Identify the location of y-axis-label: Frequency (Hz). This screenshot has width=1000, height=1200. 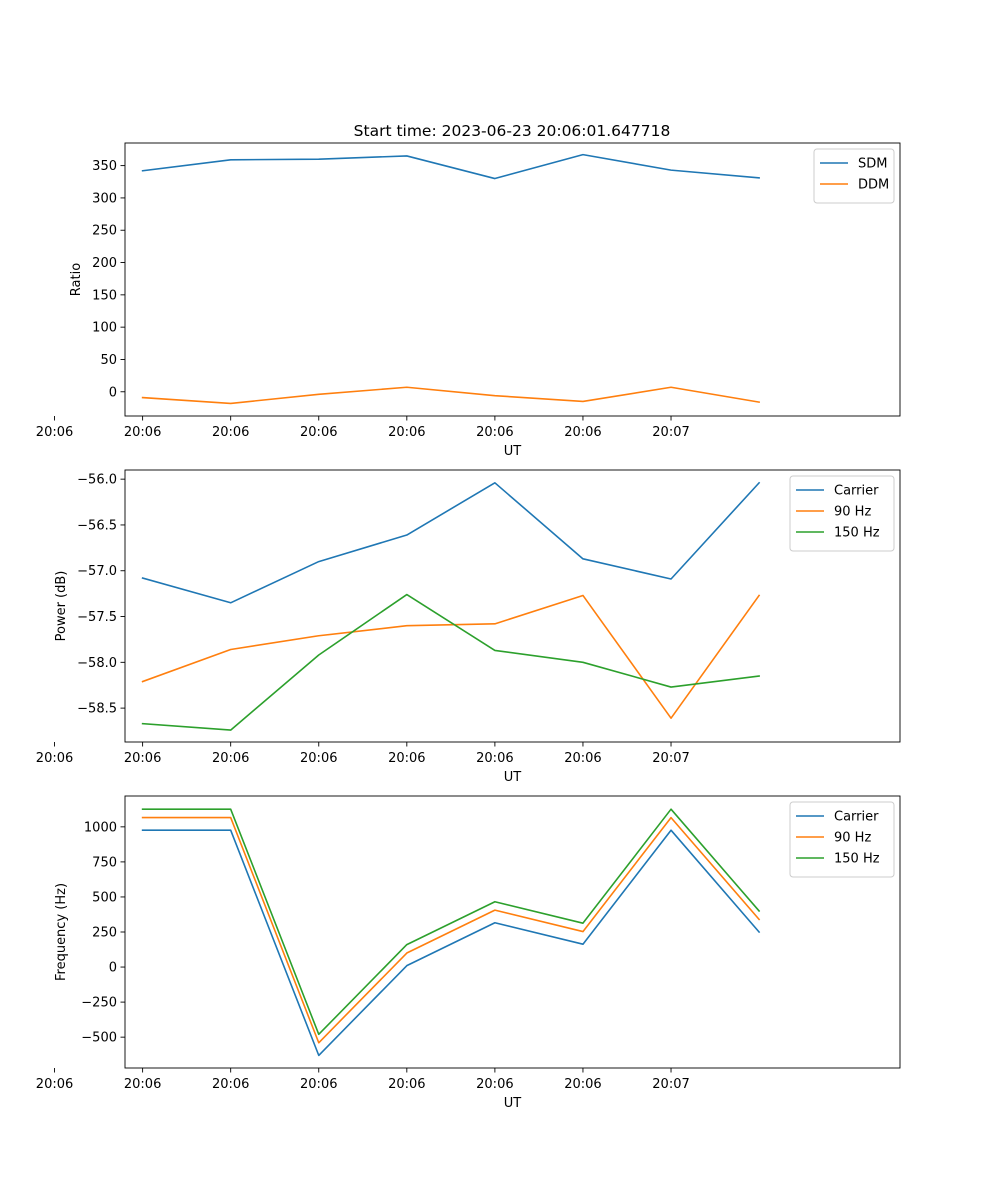
(61, 932).